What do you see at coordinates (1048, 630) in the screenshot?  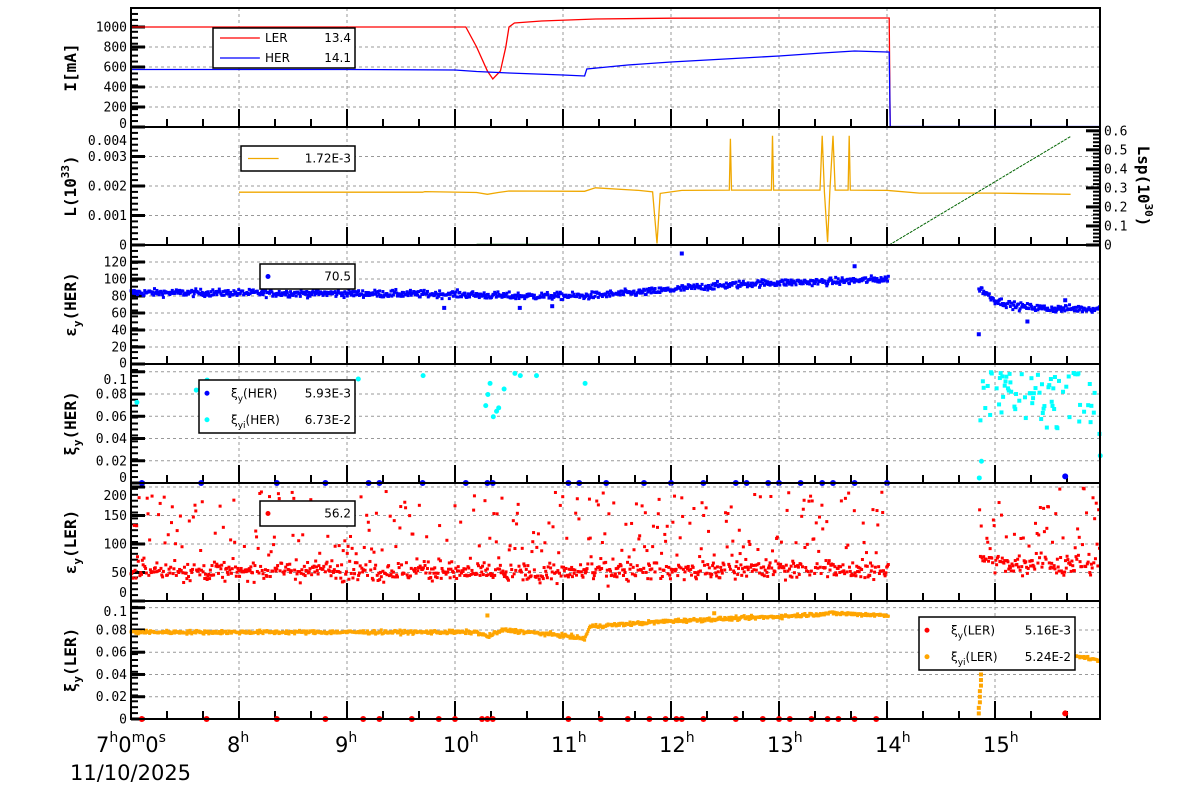 I see `legend-value: 5.16E-3` at bounding box center [1048, 630].